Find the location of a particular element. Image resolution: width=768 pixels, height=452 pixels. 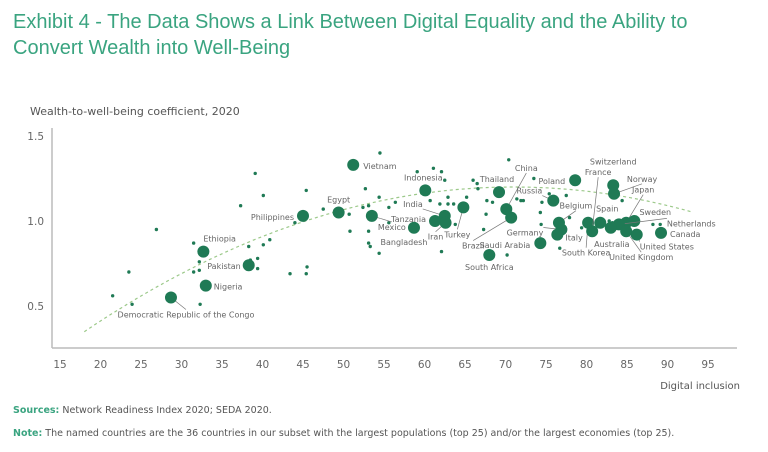

country-label-ethiopia: Ethiopia is located at coordinates (219, 239).